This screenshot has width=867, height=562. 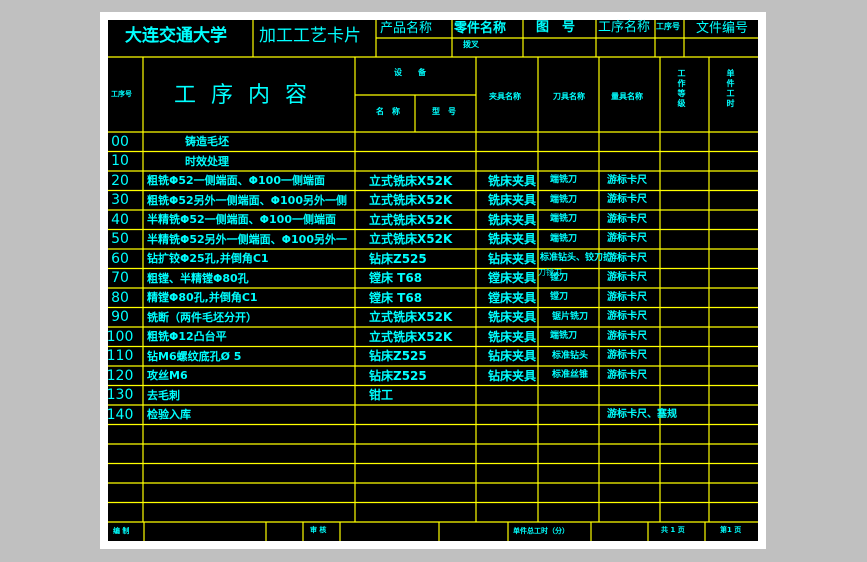 What do you see at coordinates (207, 161) in the screenshot?
I see `step-content: 时效处理` at bounding box center [207, 161].